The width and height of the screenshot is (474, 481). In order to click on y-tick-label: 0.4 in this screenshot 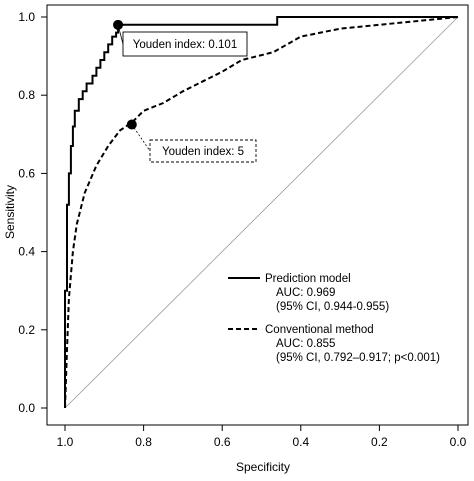, I will do `click(26, 252)`.